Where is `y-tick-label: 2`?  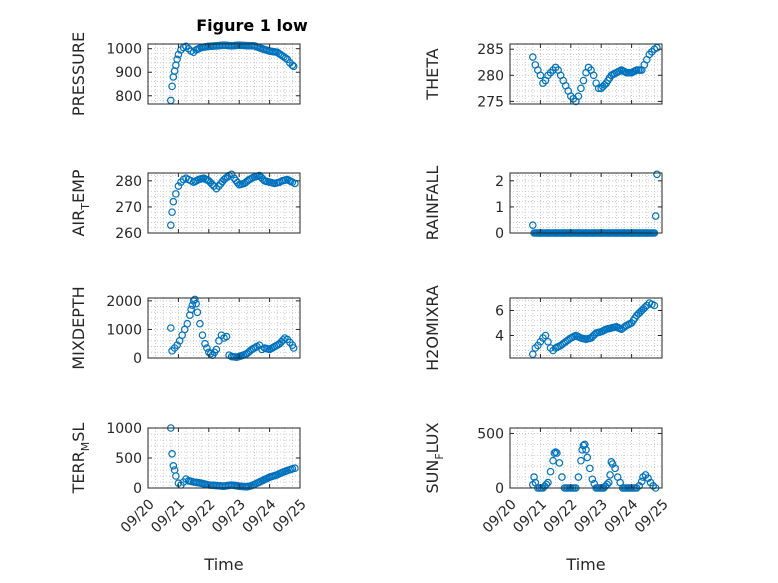 y-tick-label: 2 is located at coordinates (499, 182).